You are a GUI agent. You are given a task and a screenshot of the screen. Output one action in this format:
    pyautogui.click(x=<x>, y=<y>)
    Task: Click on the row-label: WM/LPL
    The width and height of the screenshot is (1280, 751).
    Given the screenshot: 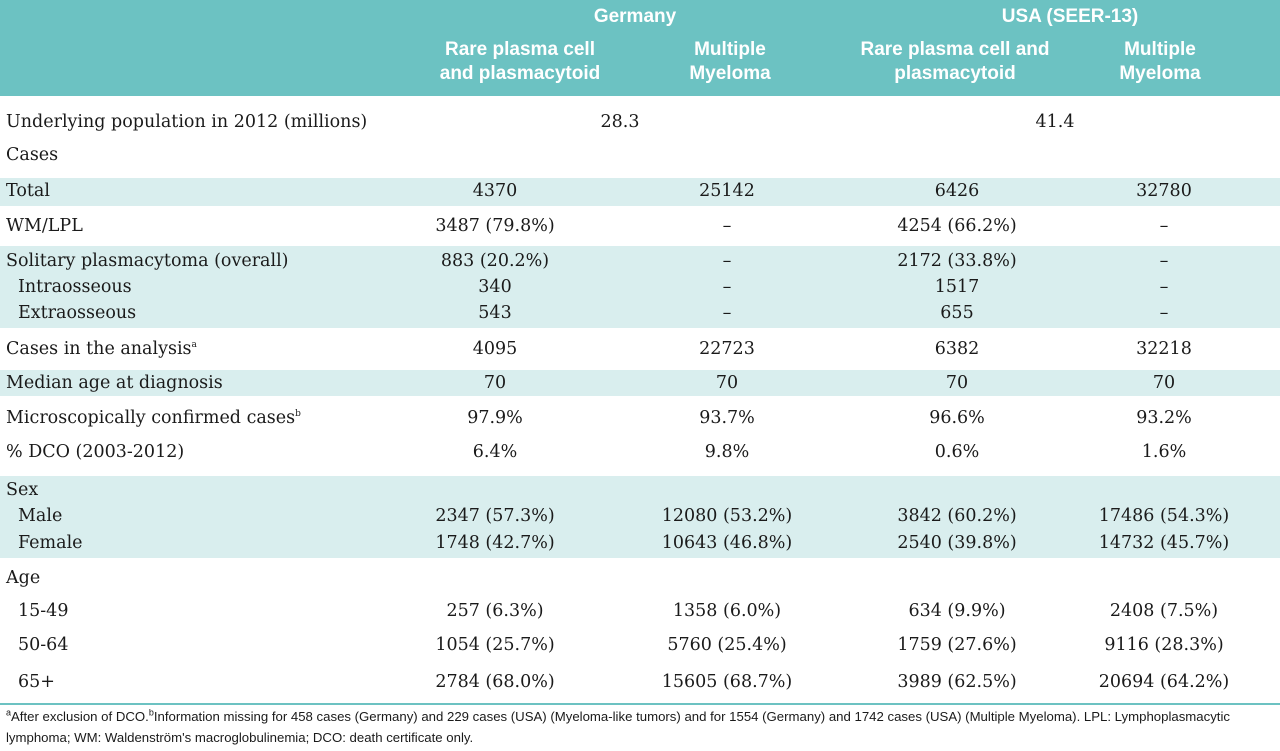 What is the action you would take?
    pyautogui.click(x=44, y=226)
    